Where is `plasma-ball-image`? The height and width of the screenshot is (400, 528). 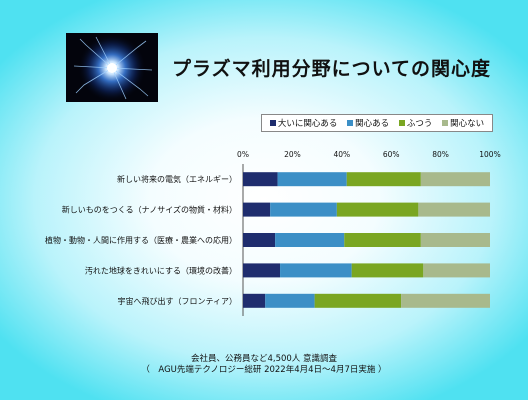 plasma-ball-image is located at coordinates (112, 67).